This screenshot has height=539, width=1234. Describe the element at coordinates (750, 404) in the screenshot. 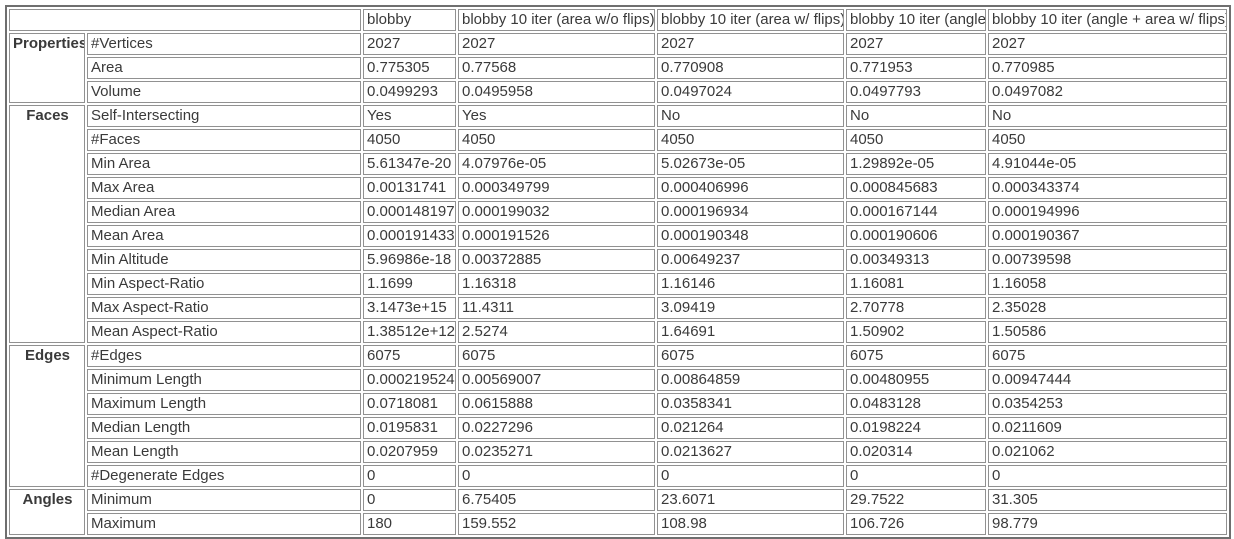

I see `value-cell: 0.0358341` at that location.